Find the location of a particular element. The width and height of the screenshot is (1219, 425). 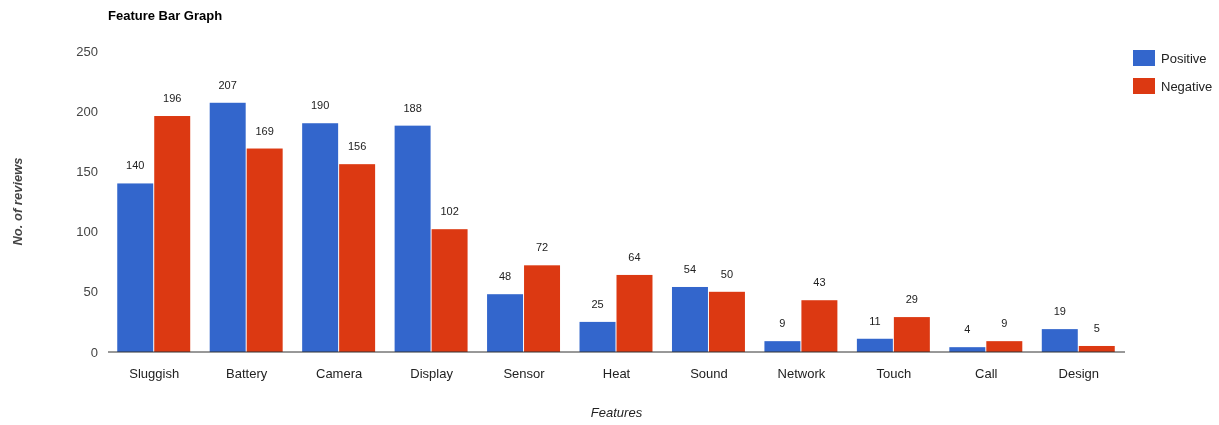

x-tick-label: Sensor is located at coordinates (524, 373).